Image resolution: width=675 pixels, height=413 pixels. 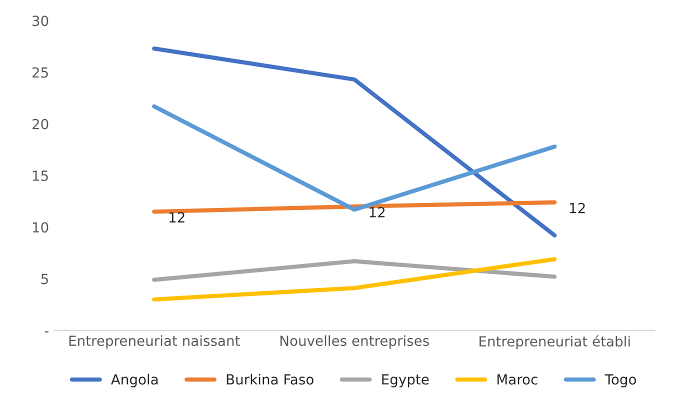 What do you see at coordinates (40, 21) in the screenshot?
I see `y-tick-label: 30` at bounding box center [40, 21].